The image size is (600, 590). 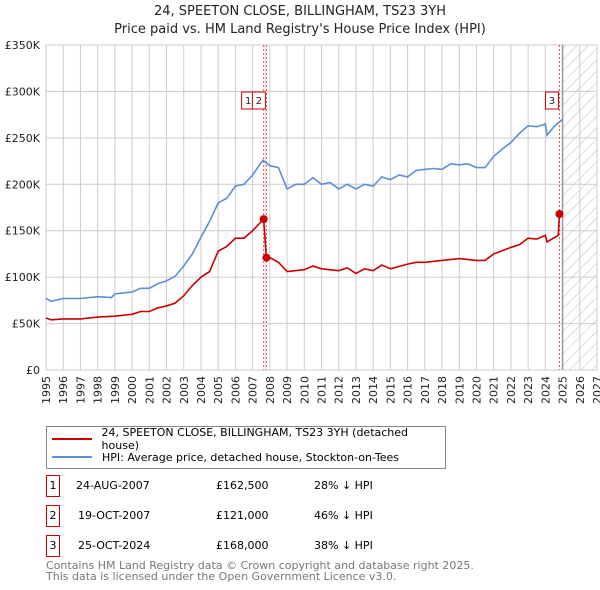 I want to click on sale-price: £121,000, so click(x=242, y=515).